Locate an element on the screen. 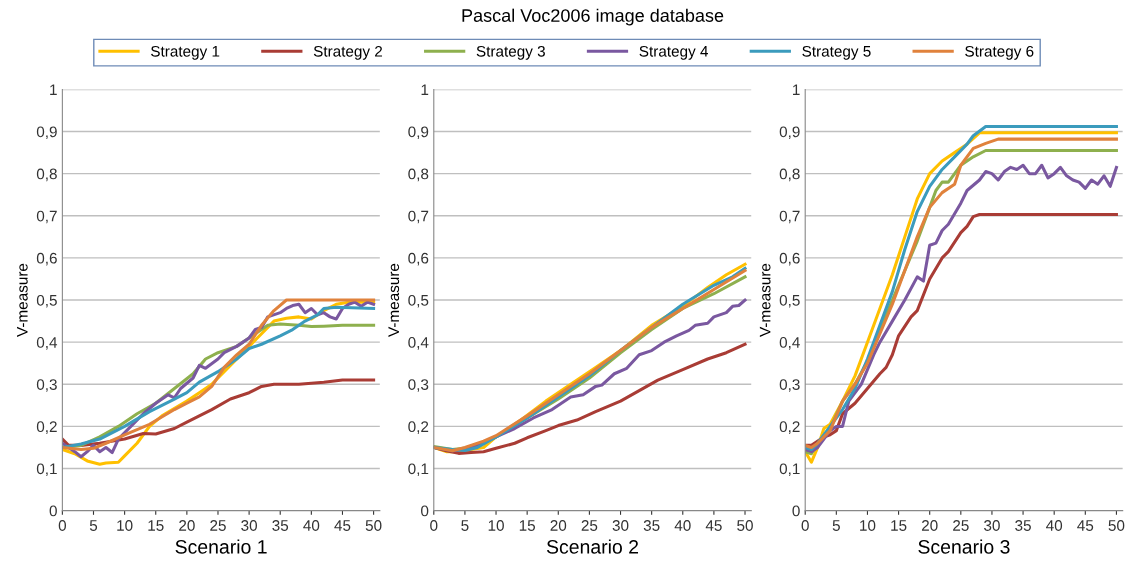 This screenshot has width=1134, height=577. x-axis-title: Scenario 1 is located at coordinates (221, 546).